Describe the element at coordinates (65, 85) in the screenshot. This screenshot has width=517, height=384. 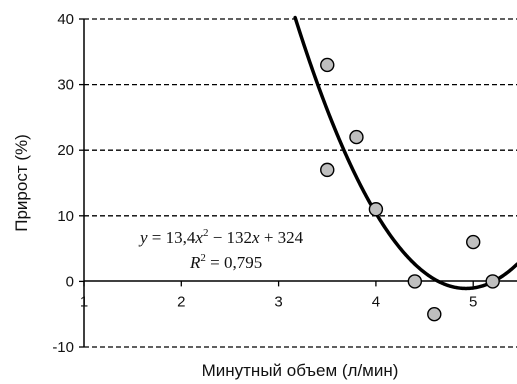
I see `y-tick-label: 30` at that location.